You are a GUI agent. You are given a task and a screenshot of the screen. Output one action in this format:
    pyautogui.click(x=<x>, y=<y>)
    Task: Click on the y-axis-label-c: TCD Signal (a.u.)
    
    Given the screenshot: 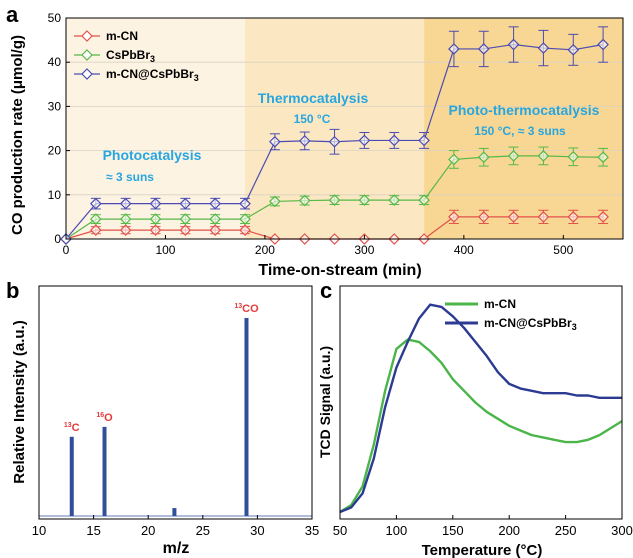 What is the action you would take?
    pyautogui.click(x=325, y=402)
    